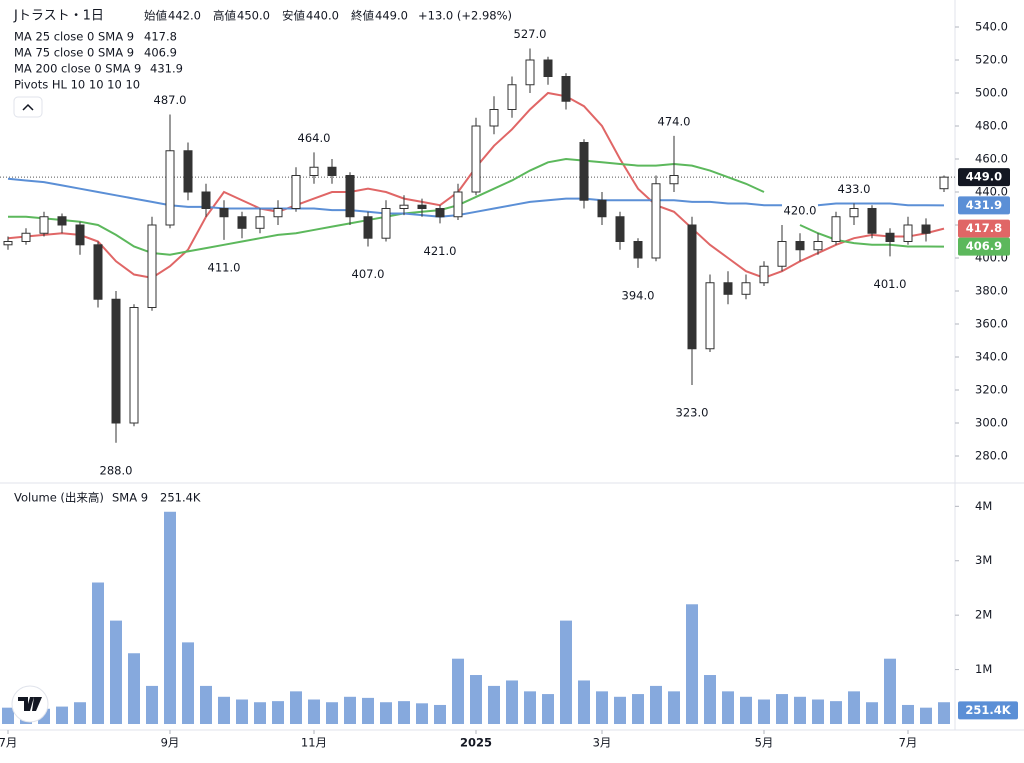 The height and width of the screenshot is (763, 1024). I want to click on last-price-tag-bg, so click(984, 177).